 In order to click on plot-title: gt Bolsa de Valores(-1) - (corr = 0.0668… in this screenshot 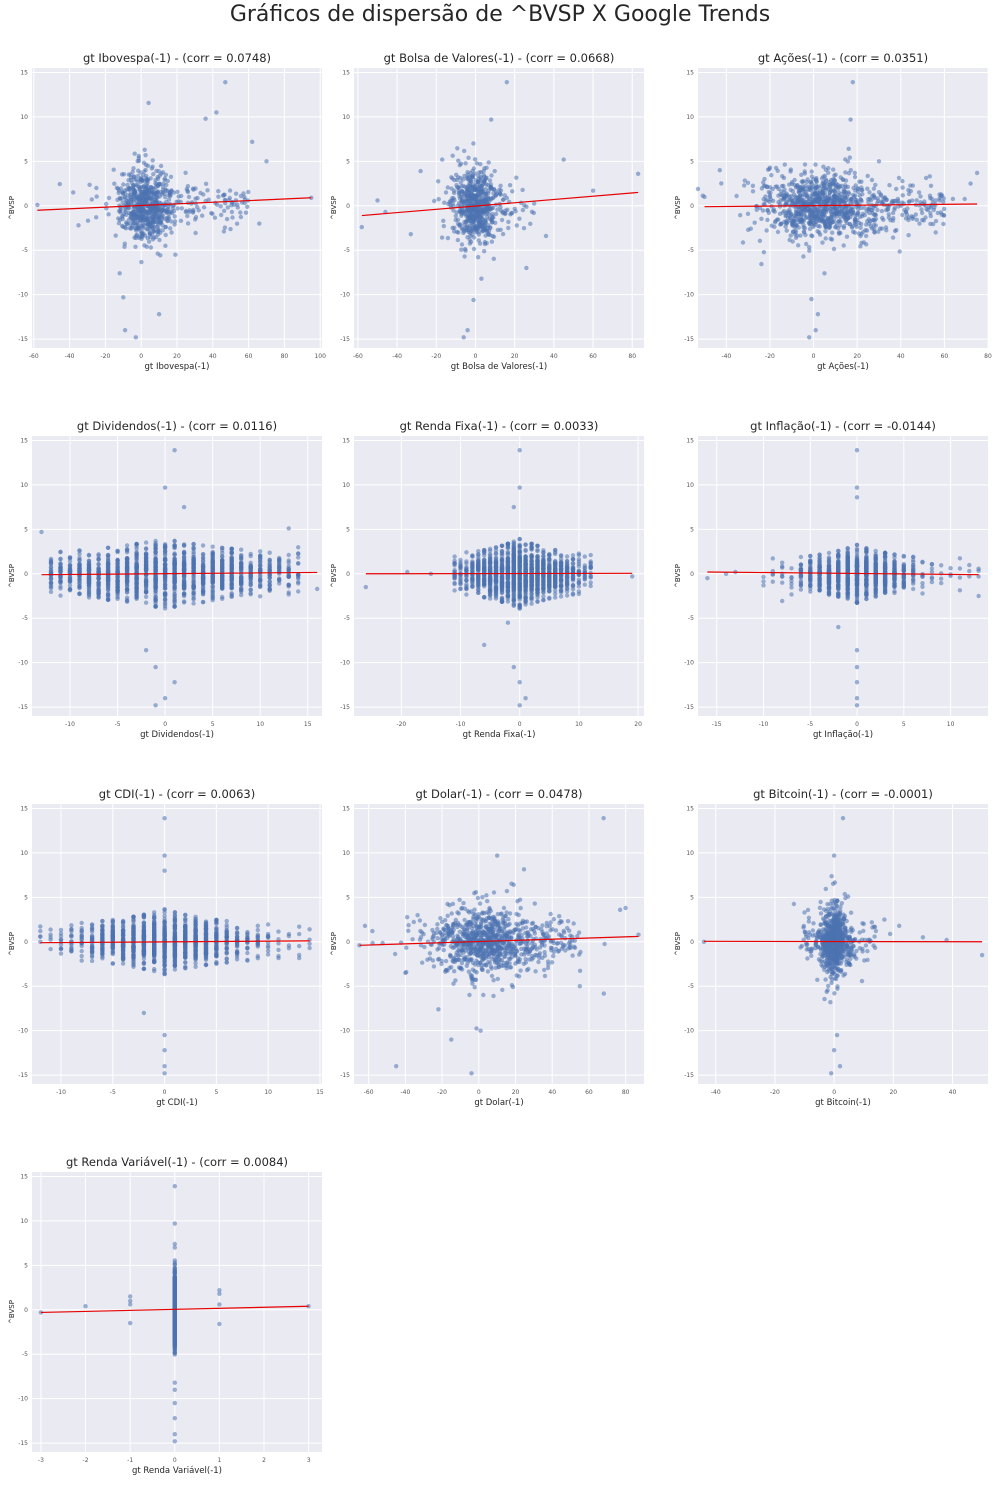, I will do `click(499, 58)`.